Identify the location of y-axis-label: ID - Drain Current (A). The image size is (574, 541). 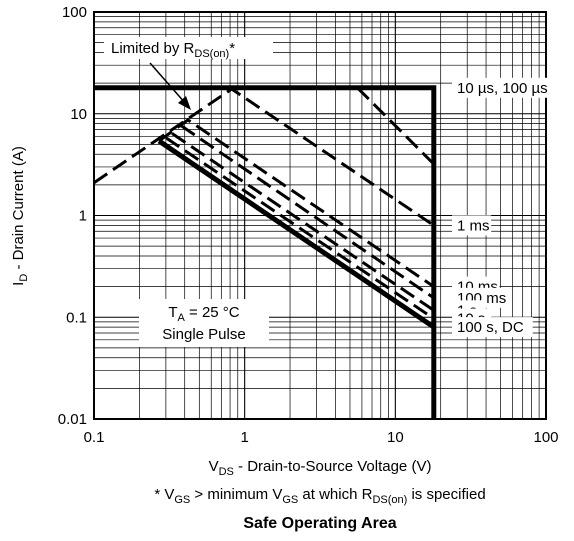
(20, 216).